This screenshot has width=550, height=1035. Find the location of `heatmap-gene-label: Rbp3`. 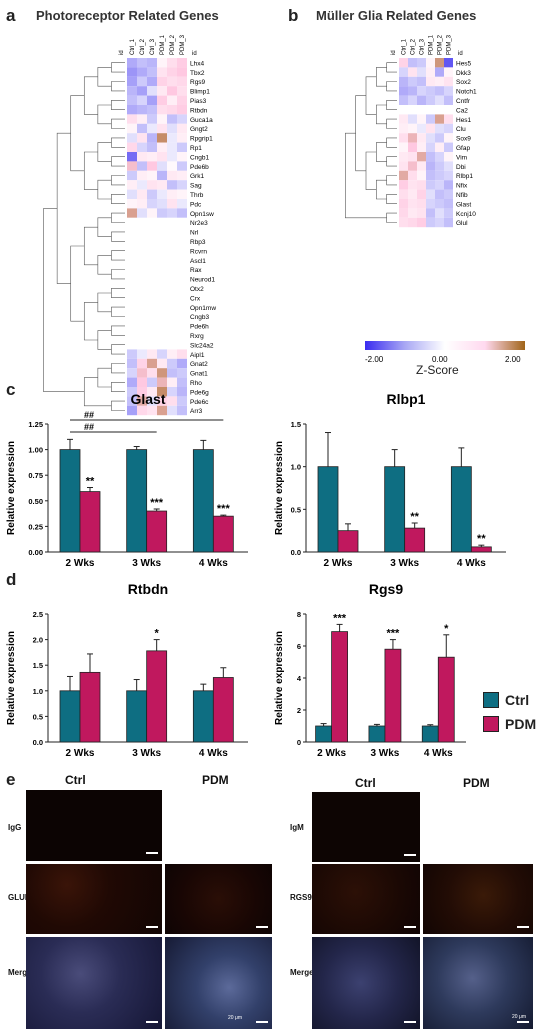

heatmap-gene-label: Rbp3 is located at coordinates (198, 242).